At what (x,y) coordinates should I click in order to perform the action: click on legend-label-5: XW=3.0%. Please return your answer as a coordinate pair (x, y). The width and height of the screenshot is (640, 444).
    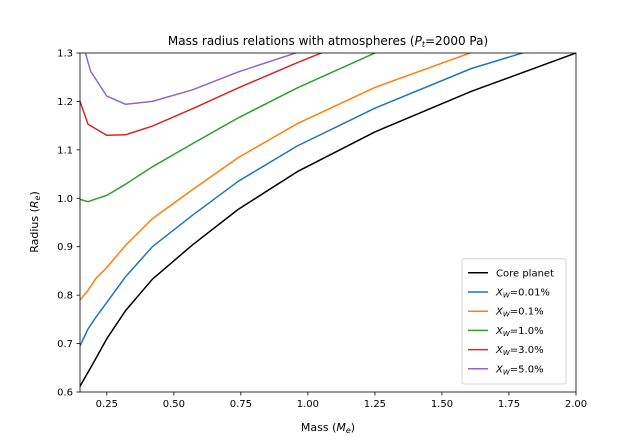
    Looking at the image, I should click on (519, 351).